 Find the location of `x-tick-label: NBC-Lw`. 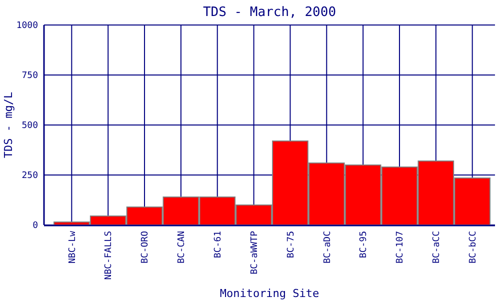

x-tick-label: NBC-Lw is located at coordinates (73, 247).